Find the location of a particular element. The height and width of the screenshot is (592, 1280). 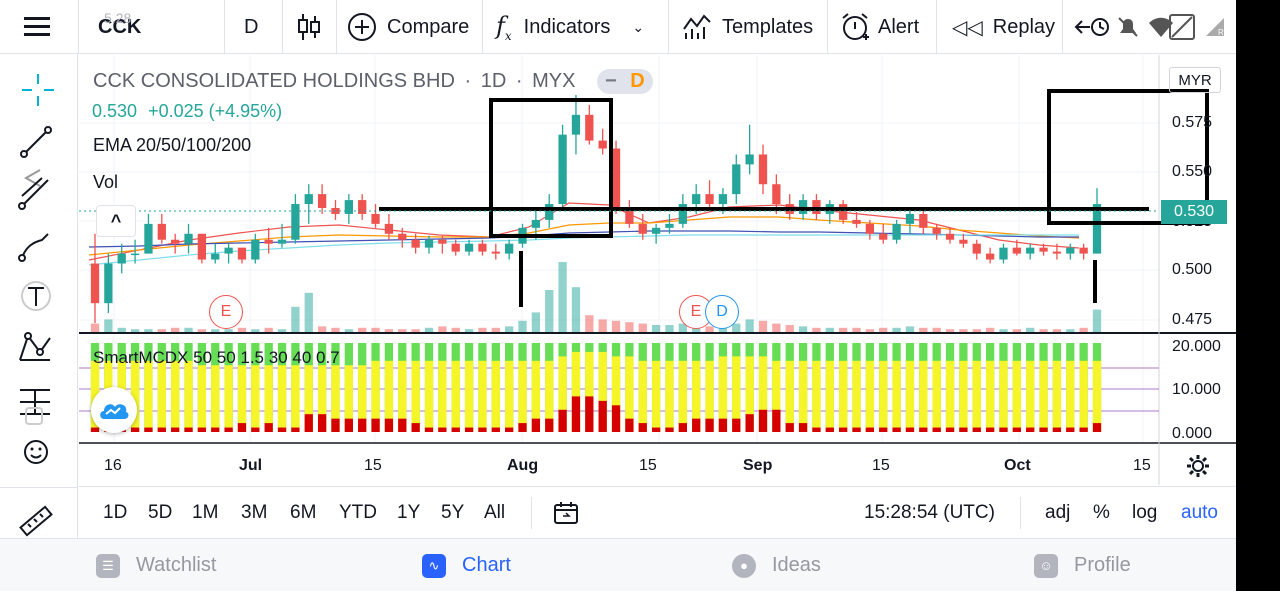

price-tick: 0.500 is located at coordinates (1192, 269).